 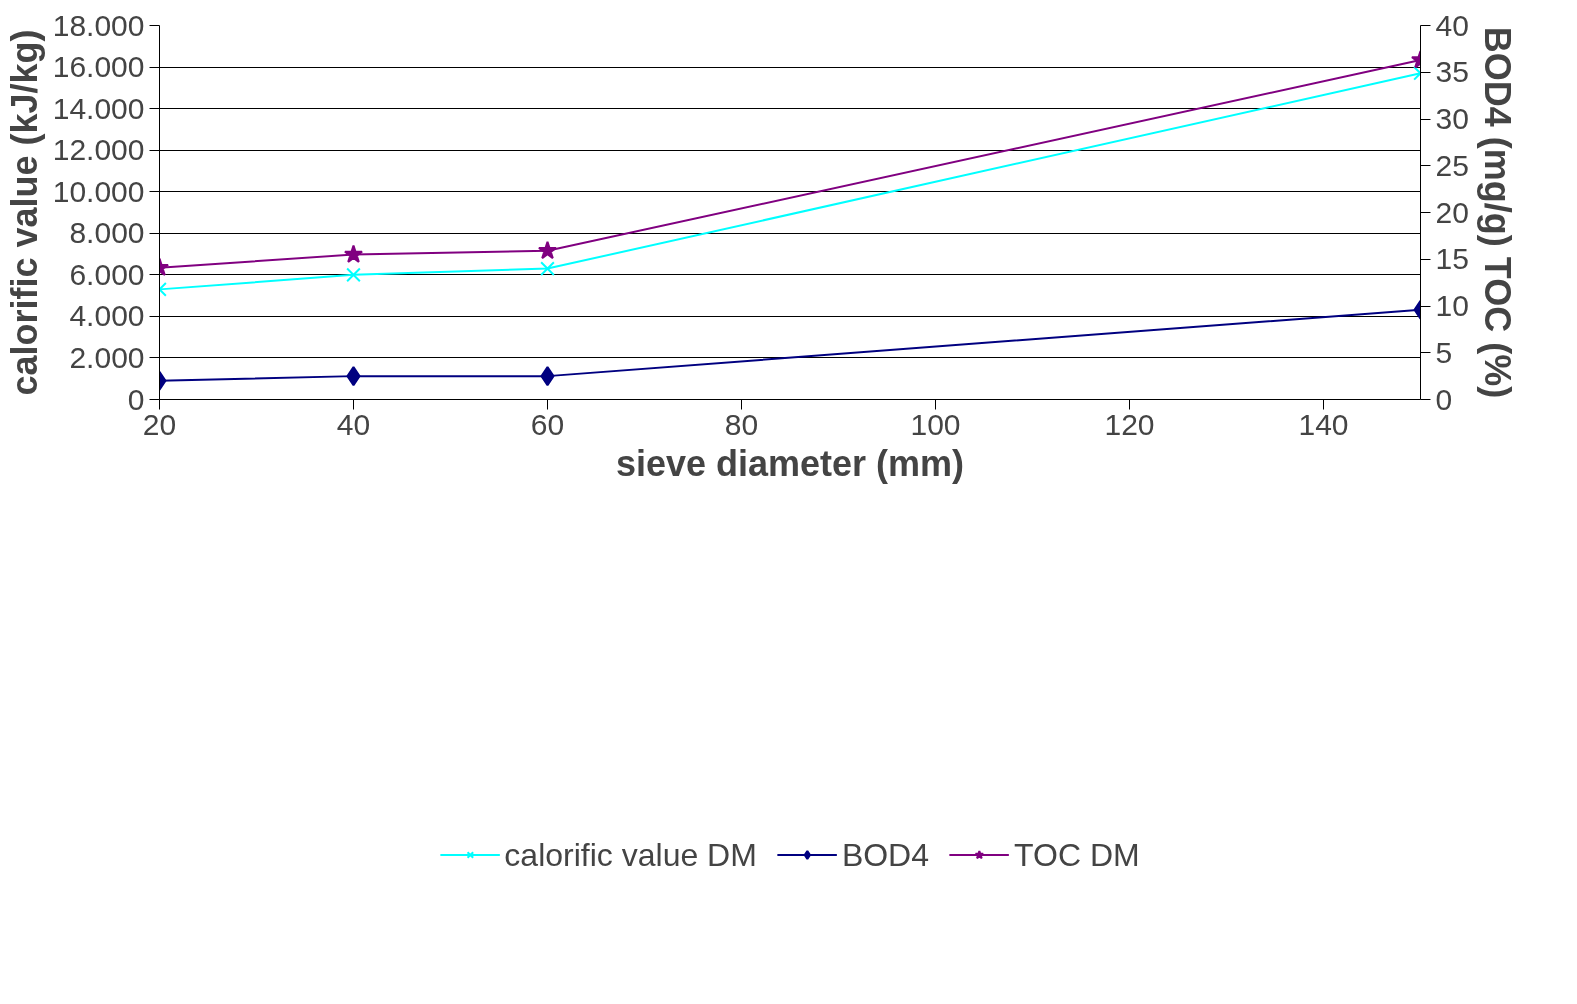 I want to click on y2-tick-label: 15, so click(x=1452, y=259).